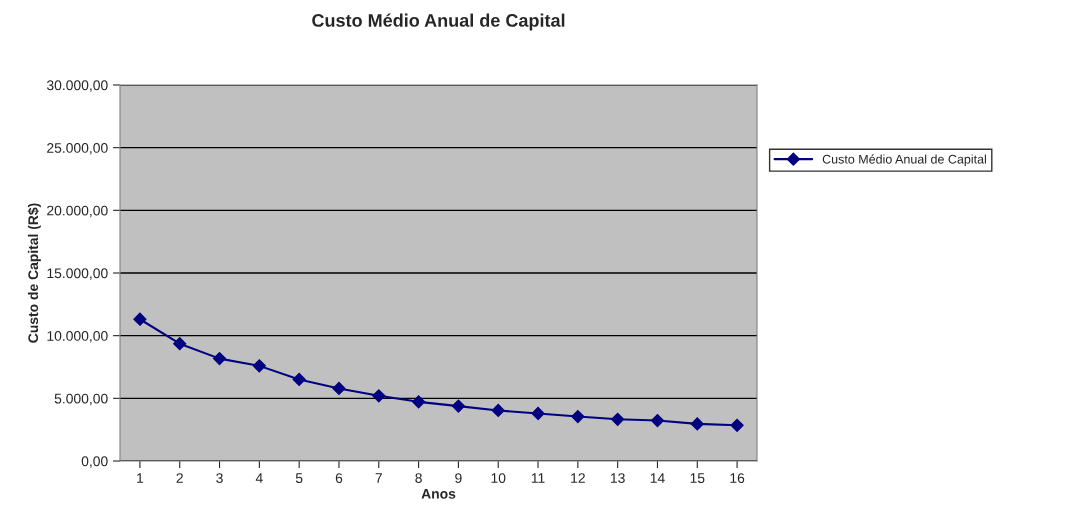 Image resolution: width=1084 pixels, height=511 pixels. I want to click on y-axis-title: Custo de Capital (R$), so click(34, 273).